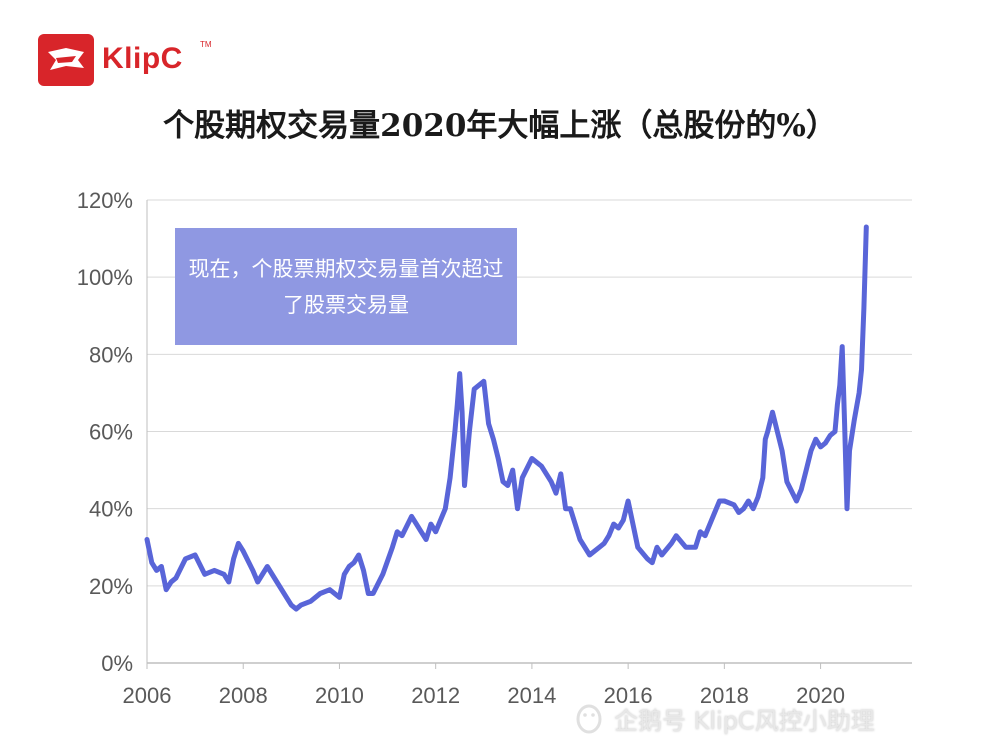 The image size is (1000, 753). I want to click on x-tick-label: 2008, so click(243, 695).